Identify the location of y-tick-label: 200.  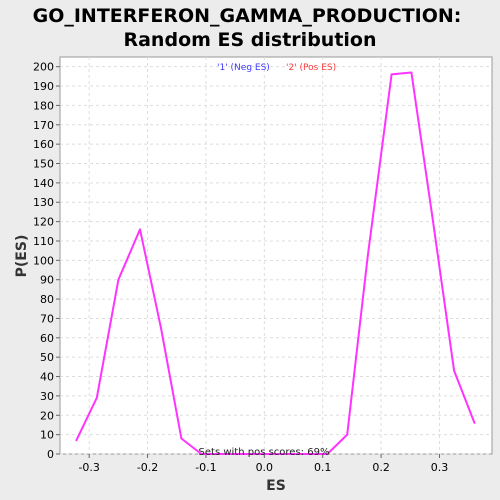
(43, 67).